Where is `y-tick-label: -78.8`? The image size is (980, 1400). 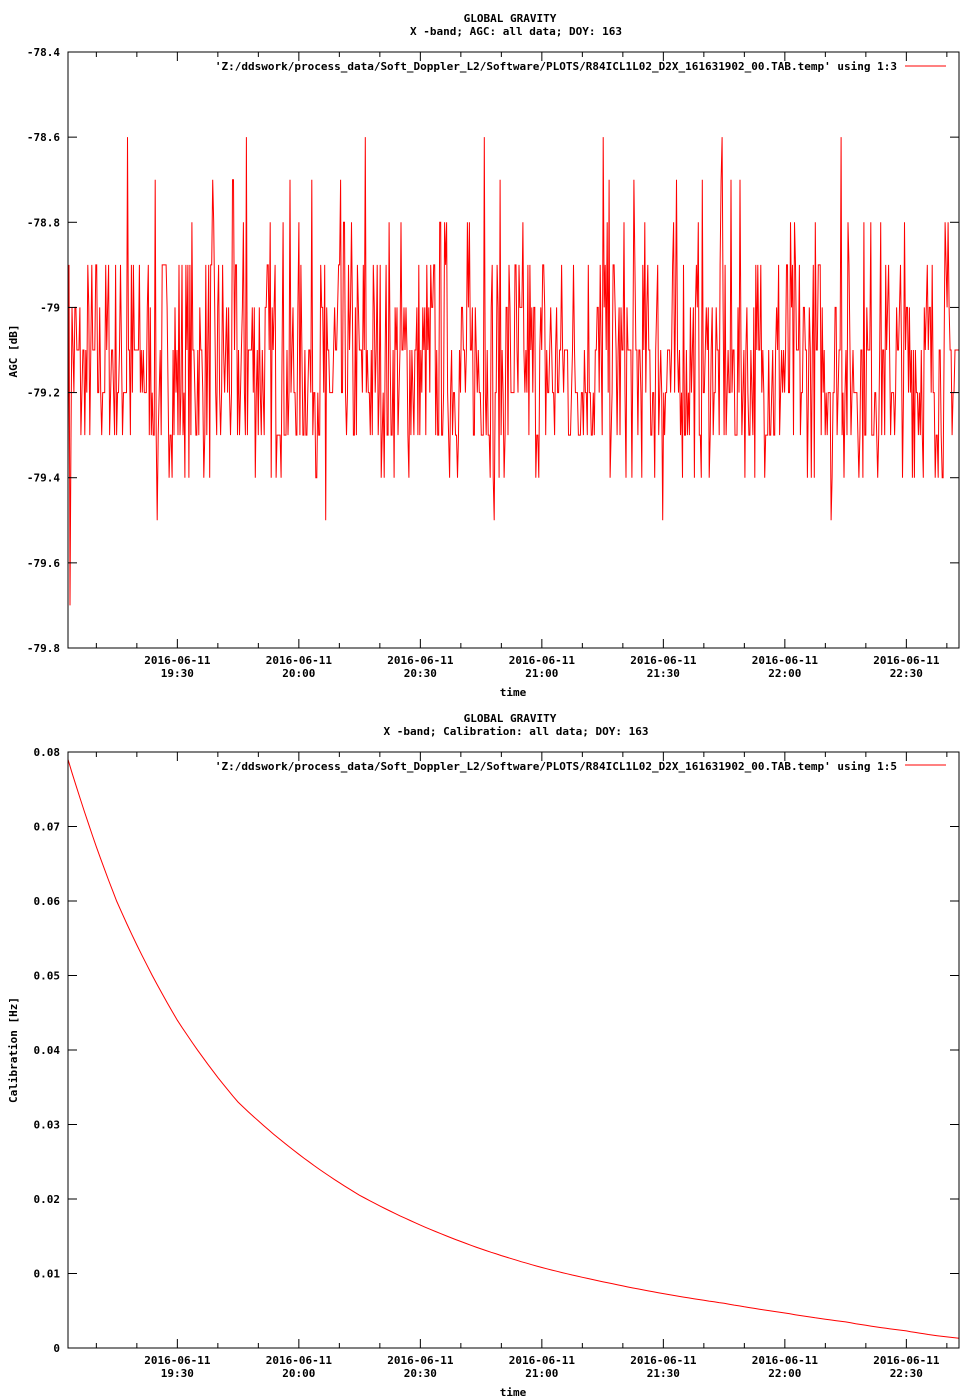 y-tick-label: -78.8 is located at coordinates (43, 222).